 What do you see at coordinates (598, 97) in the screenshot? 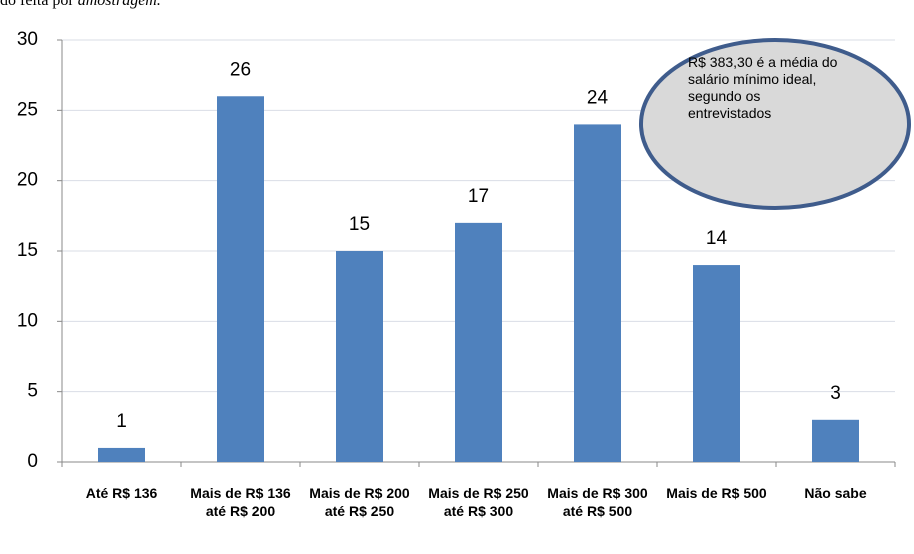
I see `data-label: 24` at bounding box center [598, 97].